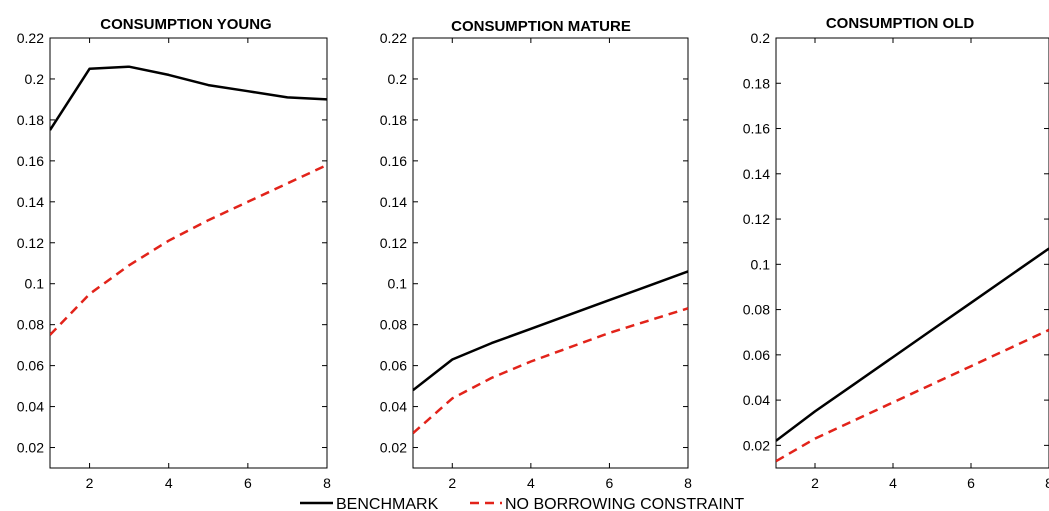  What do you see at coordinates (387, 503) in the screenshot?
I see `legend-label-benchmark: BENCHMARK` at bounding box center [387, 503].